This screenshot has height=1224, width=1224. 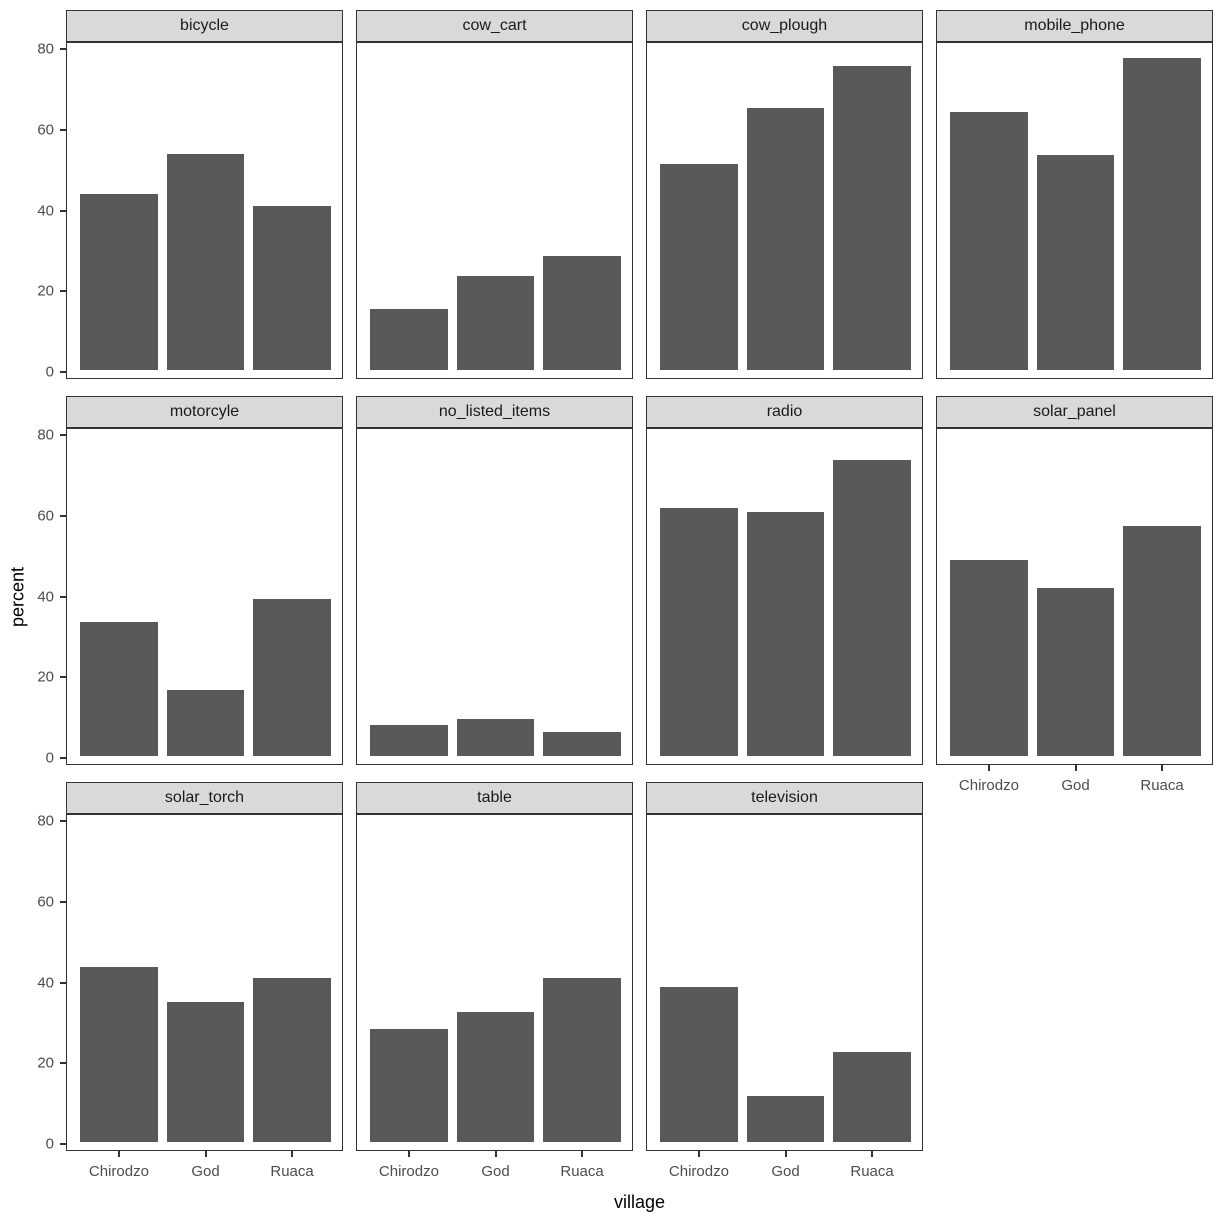 I want to click on facet-panel: 0 20 40 60 80 Chirodzo God Ruaca, so click(x=190, y=996).